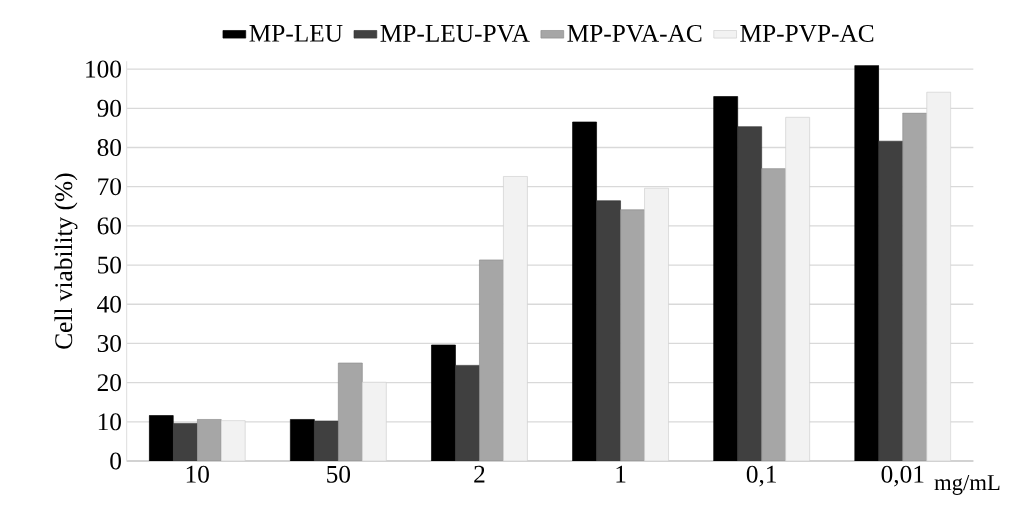  What do you see at coordinates (66, 261) in the screenshot?
I see `y-axis-title: Cell viability (%)` at bounding box center [66, 261].